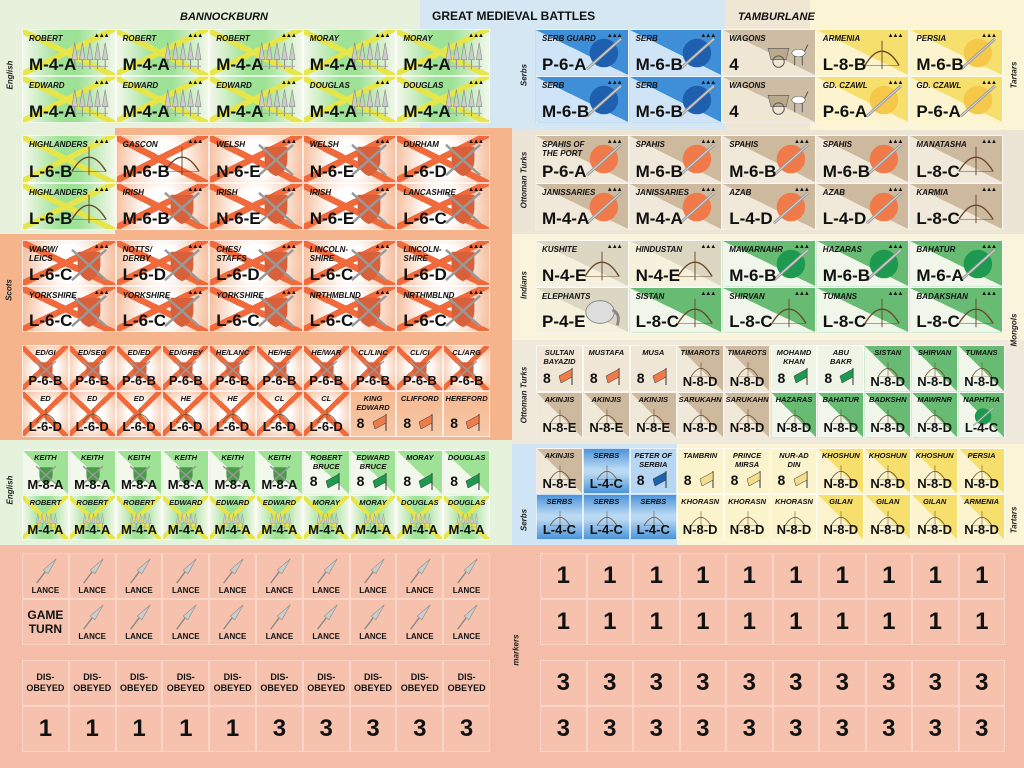 This screenshot has height=768, width=1024. Describe the element at coordinates (466, 472) in the screenshot. I see `counter: DOUGLAS 8` at that location.